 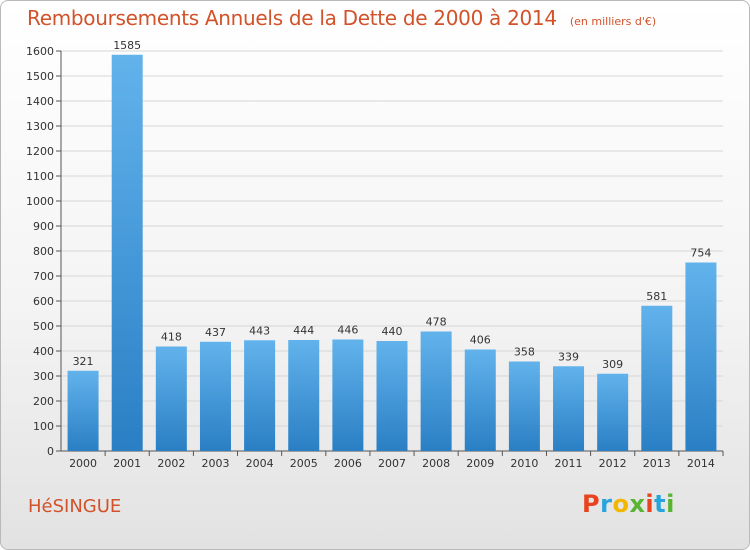 What do you see at coordinates (568, 356) in the screenshot?
I see `data-label-2011: 339` at bounding box center [568, 356].